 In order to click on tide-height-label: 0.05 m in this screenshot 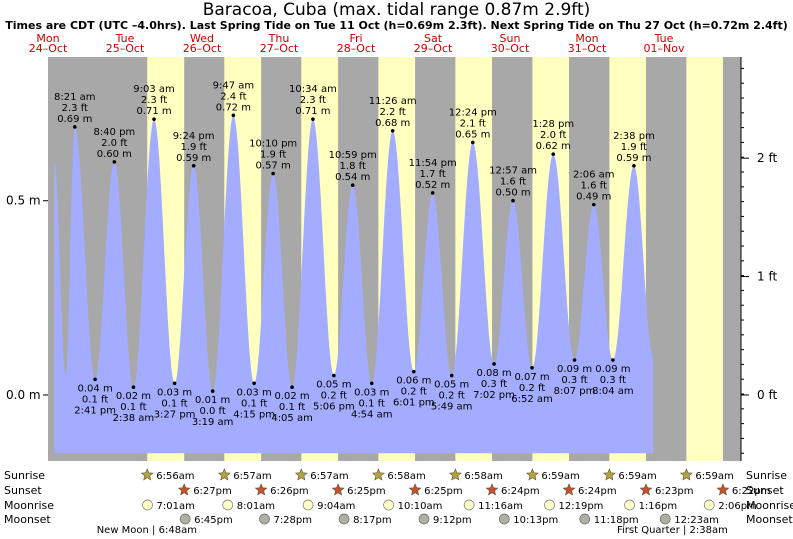, I will do `click(451, 385)`.